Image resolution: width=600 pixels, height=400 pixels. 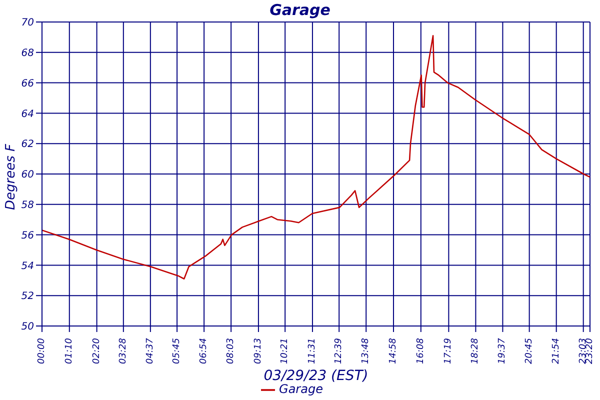 What do you see at coordinates (42, 351) in the screenshot?
I see `x-tick-label: 00:00` at bounding box center [42, 351].